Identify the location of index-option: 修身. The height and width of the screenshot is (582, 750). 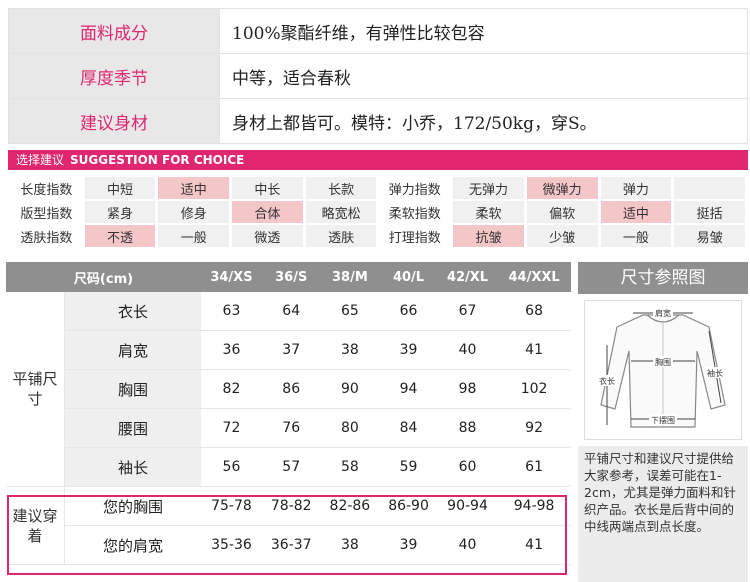
(194, 212).